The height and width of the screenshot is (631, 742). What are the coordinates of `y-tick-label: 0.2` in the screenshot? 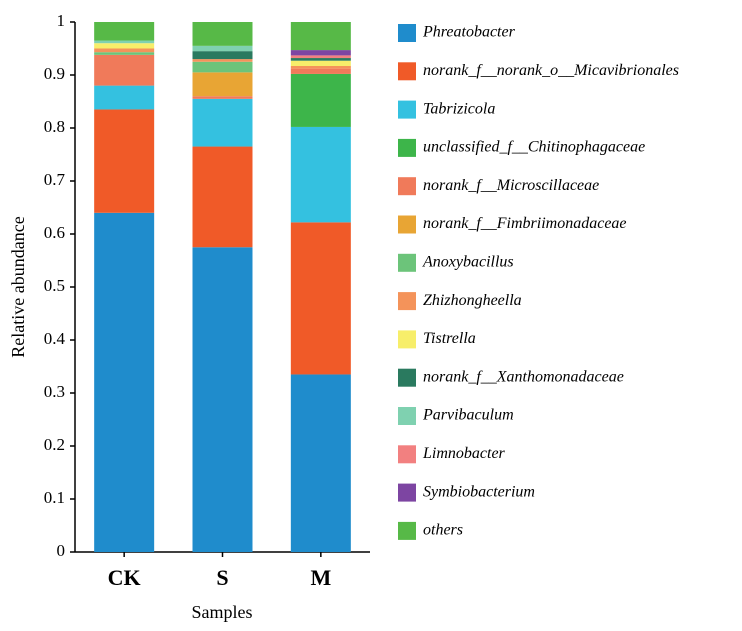 It's located at (54, 444).